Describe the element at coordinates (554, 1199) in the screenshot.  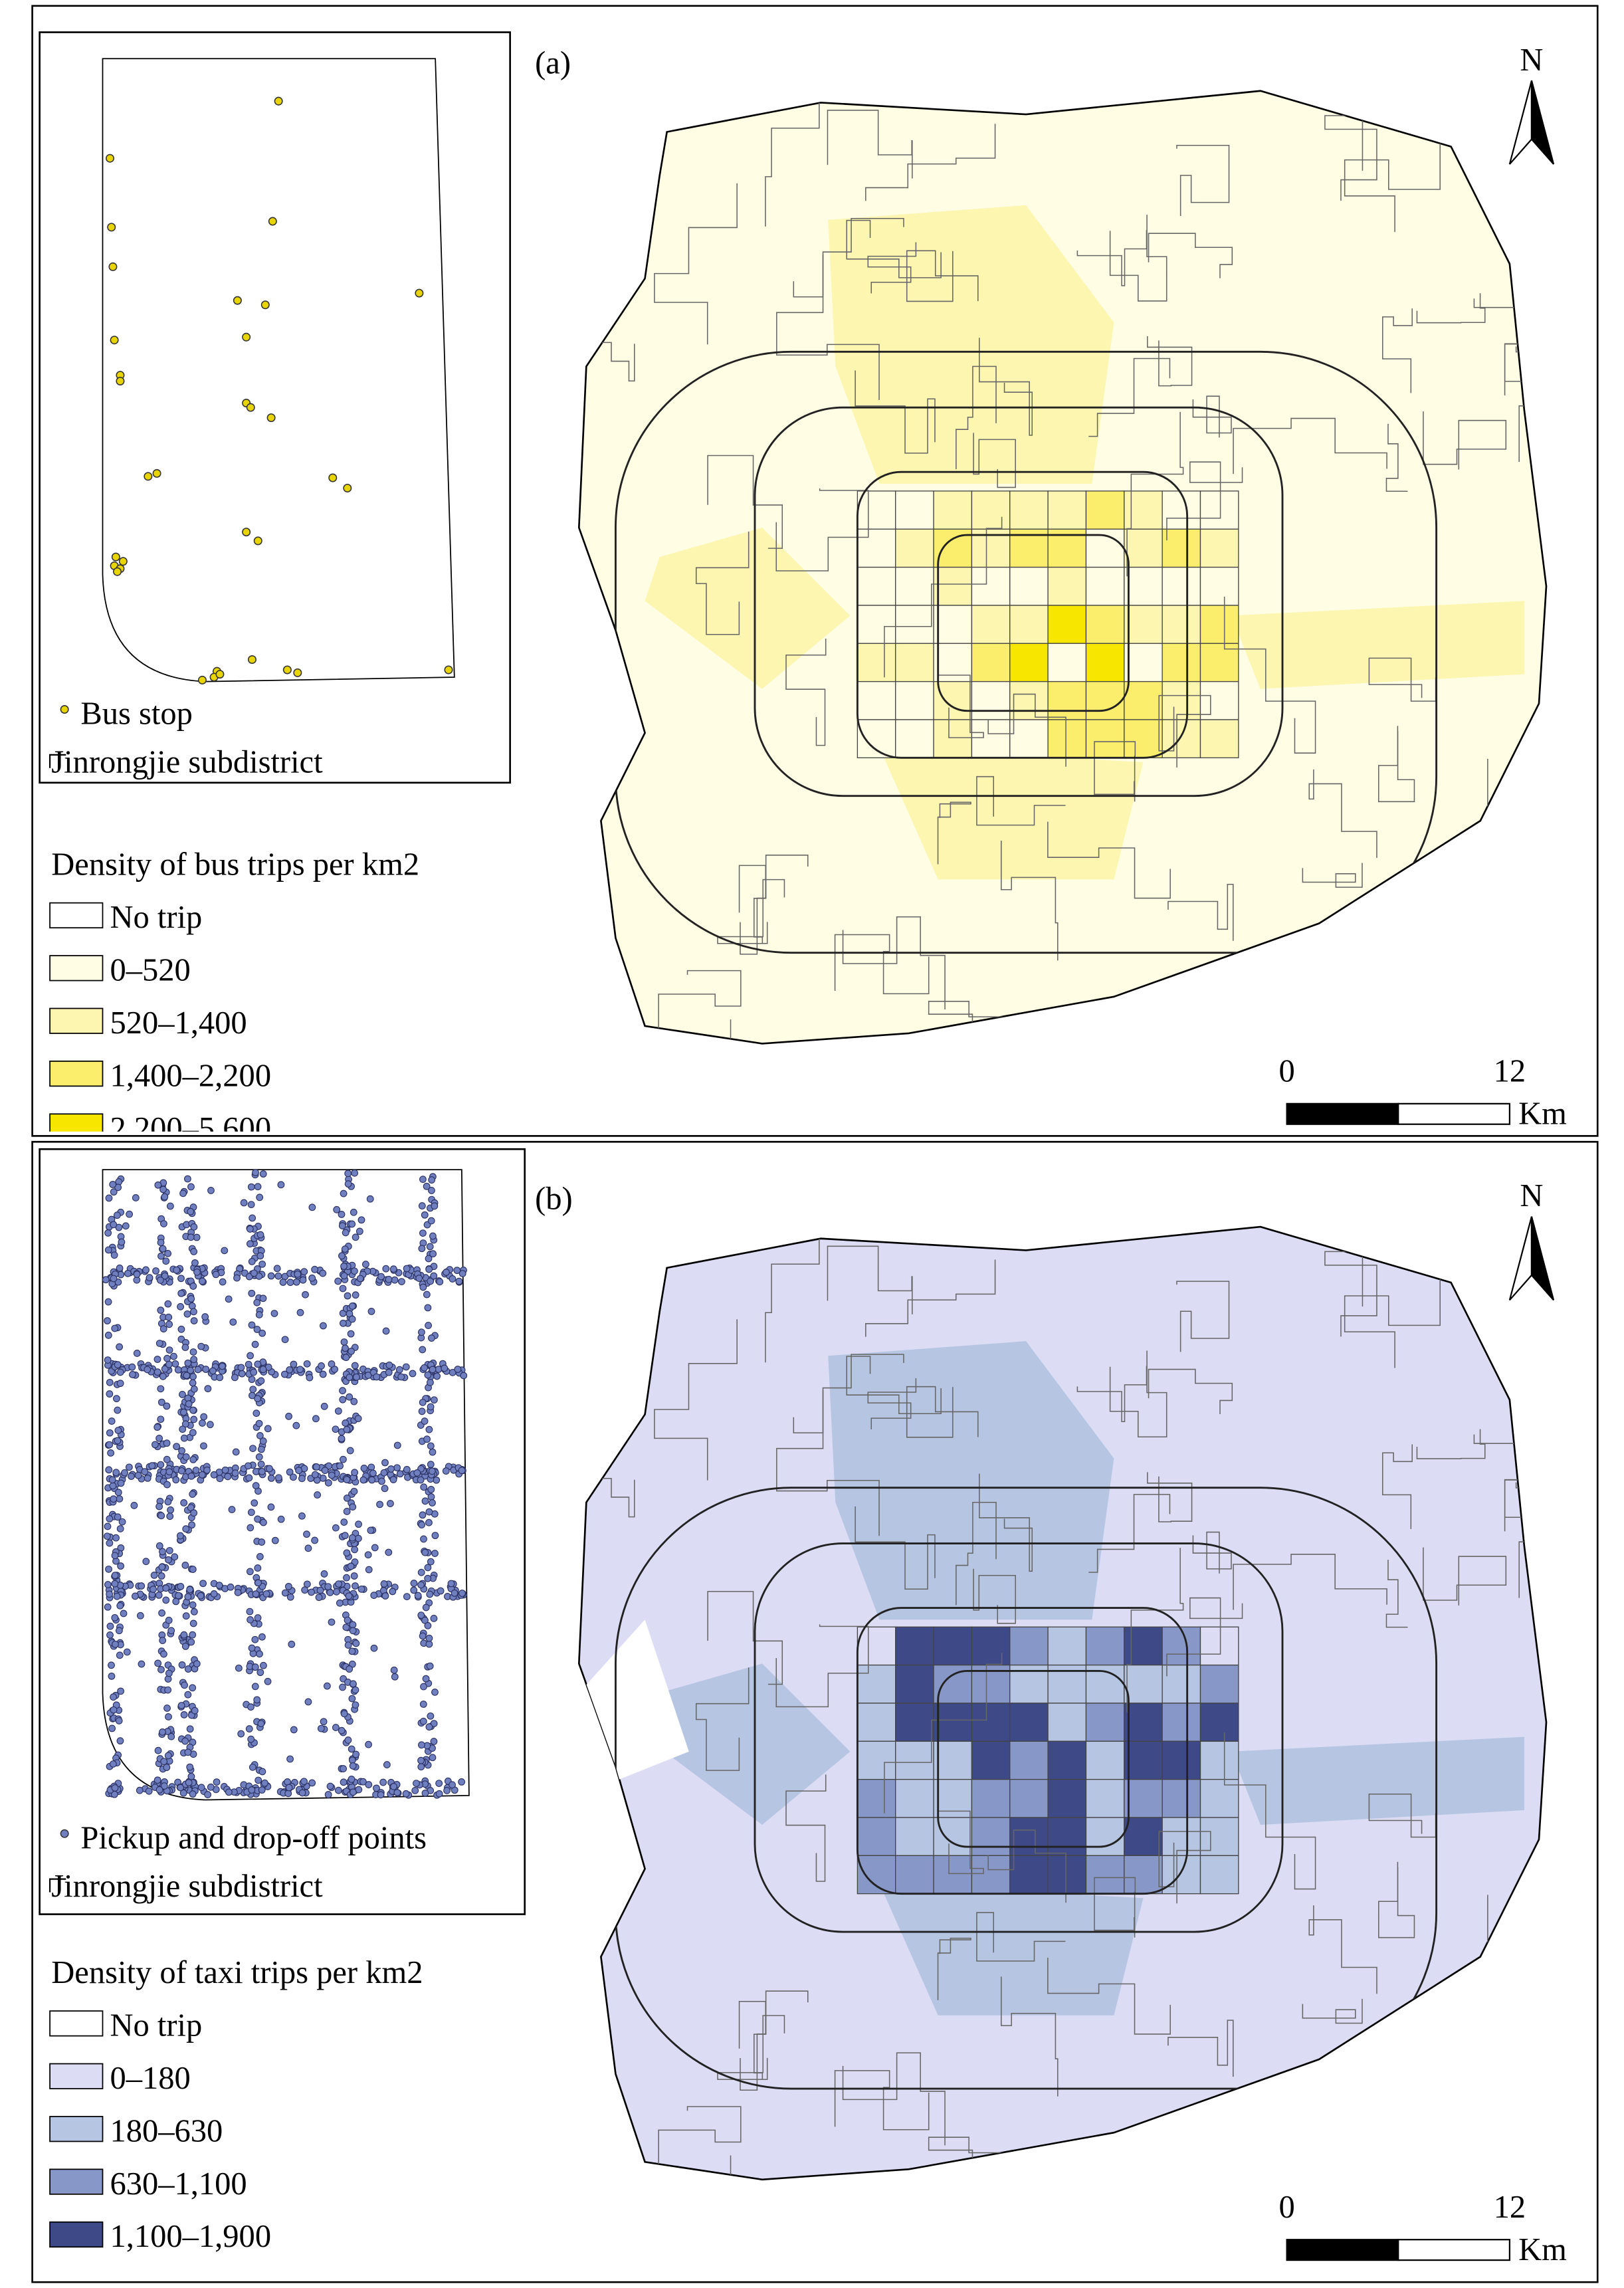
I see `panel-label: (b)` at that location.